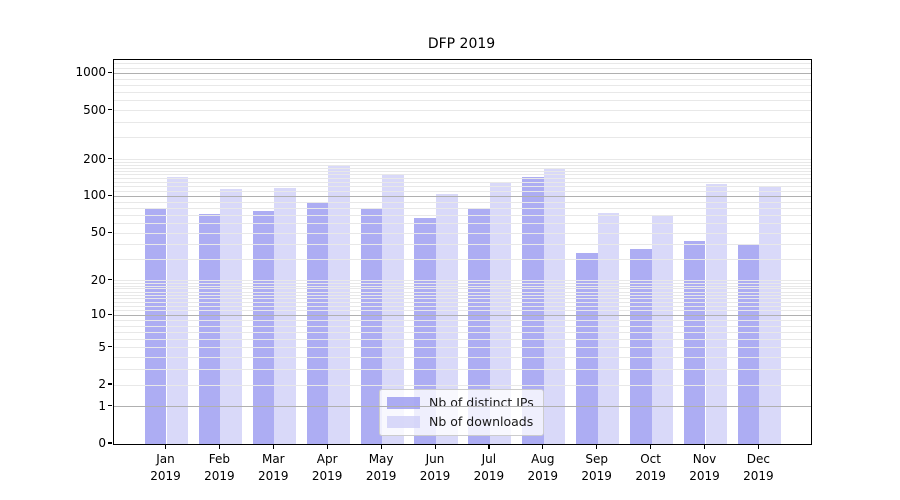 The image size is (900, 500). What do you see at coordinates (98, 279) in the screenshot?
I see `y-tick-label-20: 20` at bounding box center [98, 279].